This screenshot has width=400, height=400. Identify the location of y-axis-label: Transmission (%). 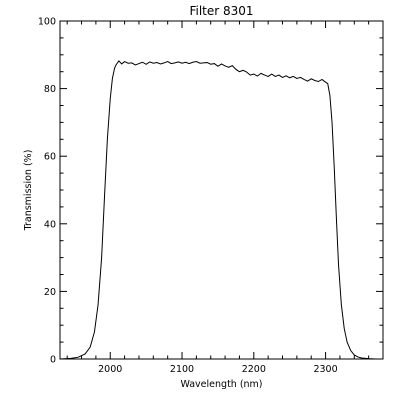
(28, 191).